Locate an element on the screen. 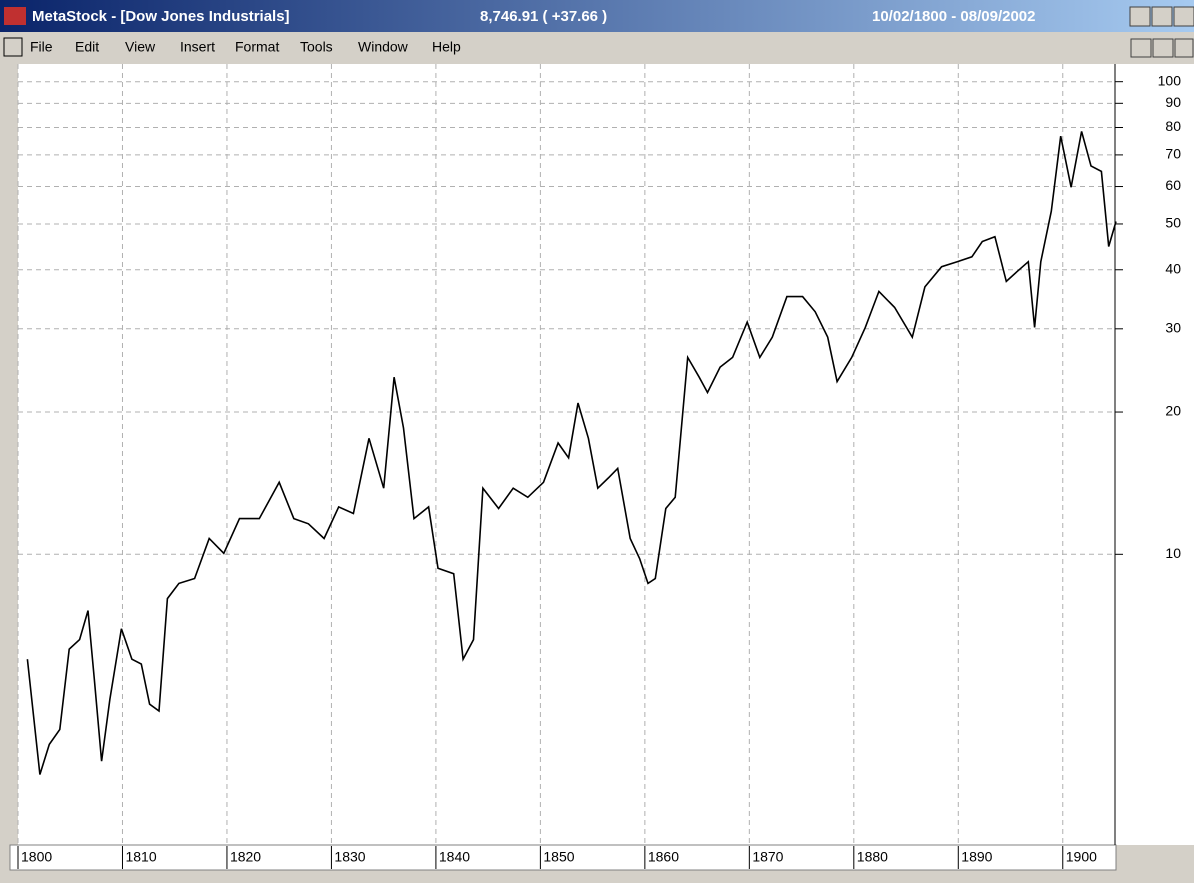 Image resolution: width=1194 pixels, height=883 pixels. menu-item: Help is located at coordinates (446, 47).